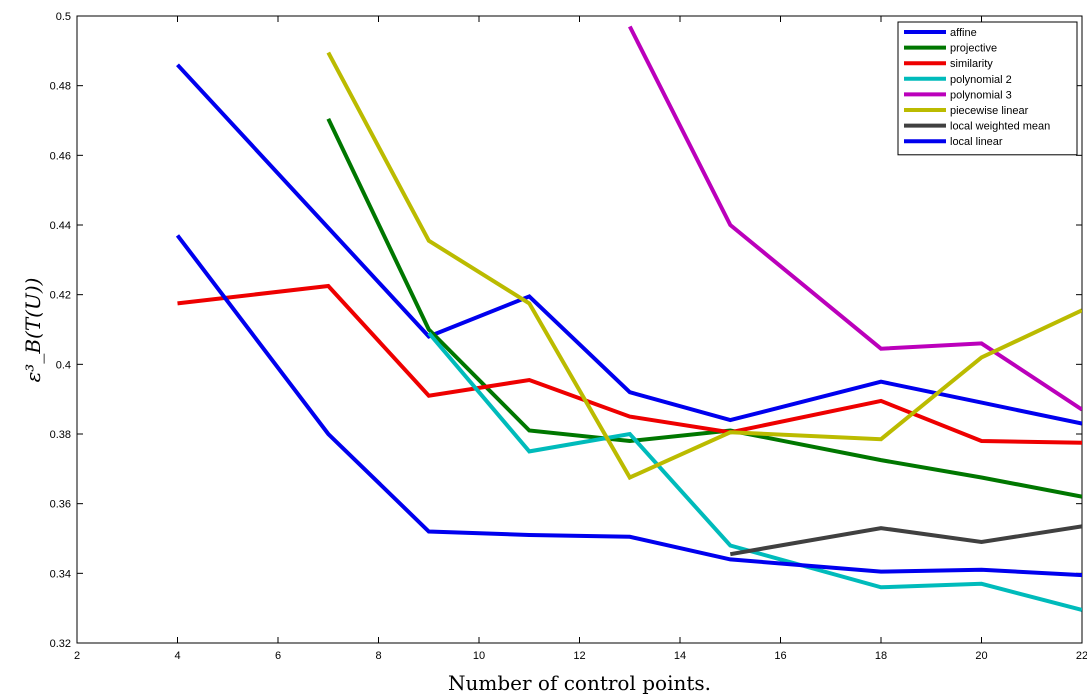 The width and height of the screenshot is (1087, 698). I want to click on x-tick-label: 18, so click(881, 656).